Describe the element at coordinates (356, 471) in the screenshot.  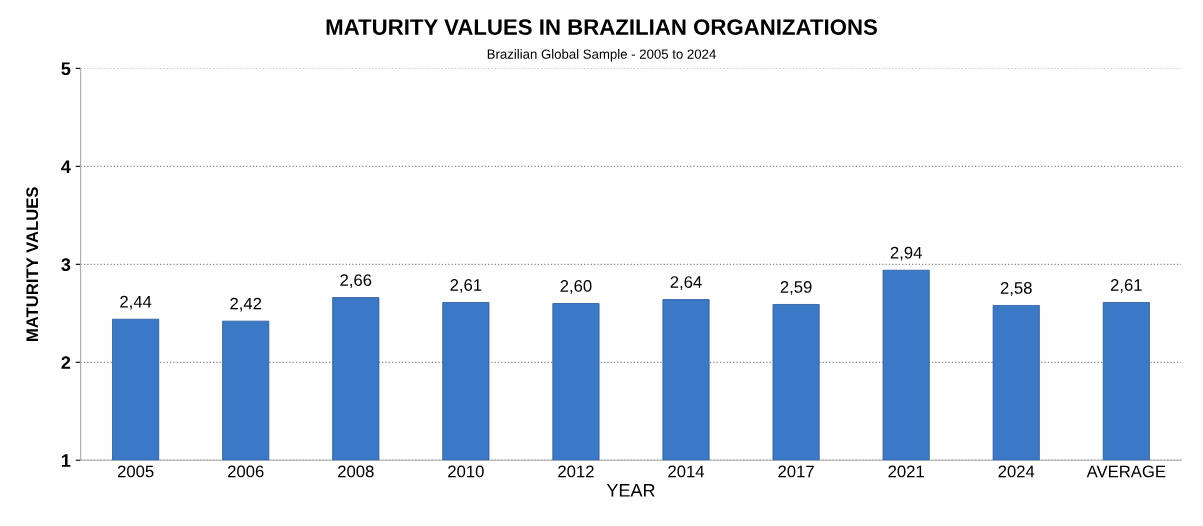
I see `x-tick-label: 2008` at that location.